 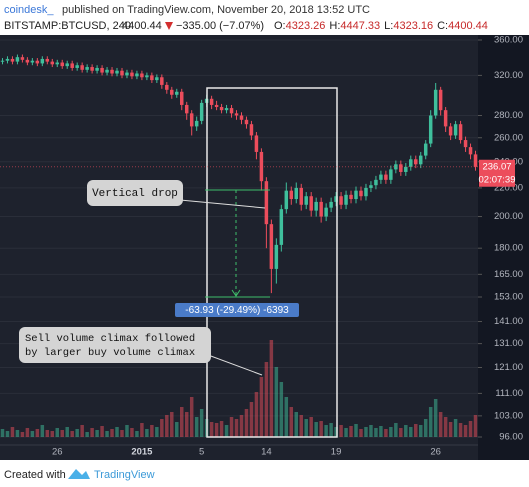 What do you see at coordinates (334, 26) in the screenshot?
I see `ohlc-label: H:` at bounding box center [334, 26].